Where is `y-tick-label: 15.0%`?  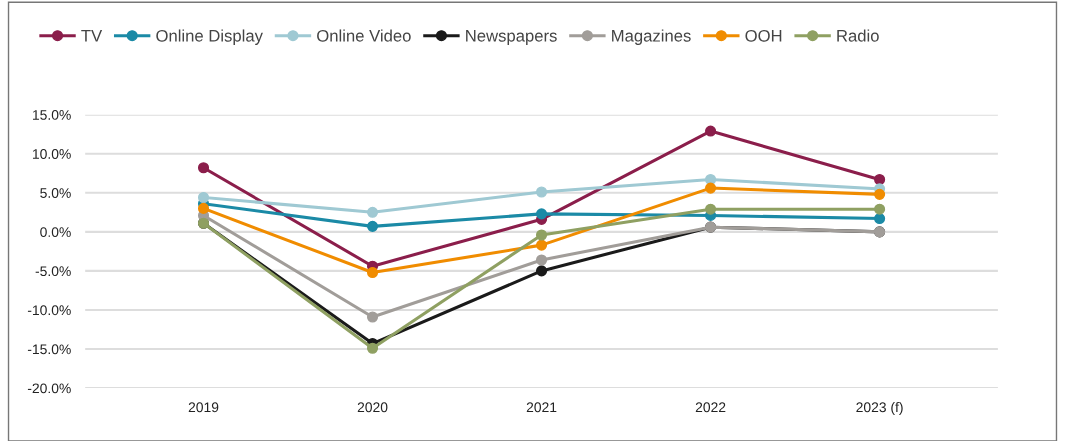 y-tick-label: 15.0% is located at coordinates (51, 114).